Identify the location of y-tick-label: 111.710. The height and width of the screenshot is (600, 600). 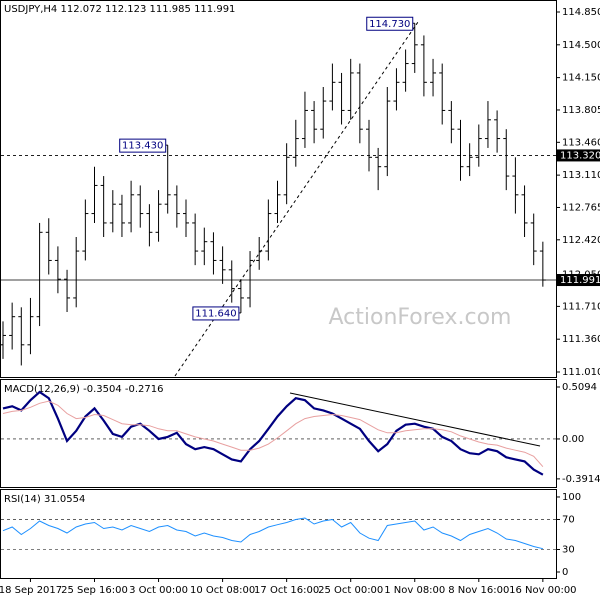
(581, 306).